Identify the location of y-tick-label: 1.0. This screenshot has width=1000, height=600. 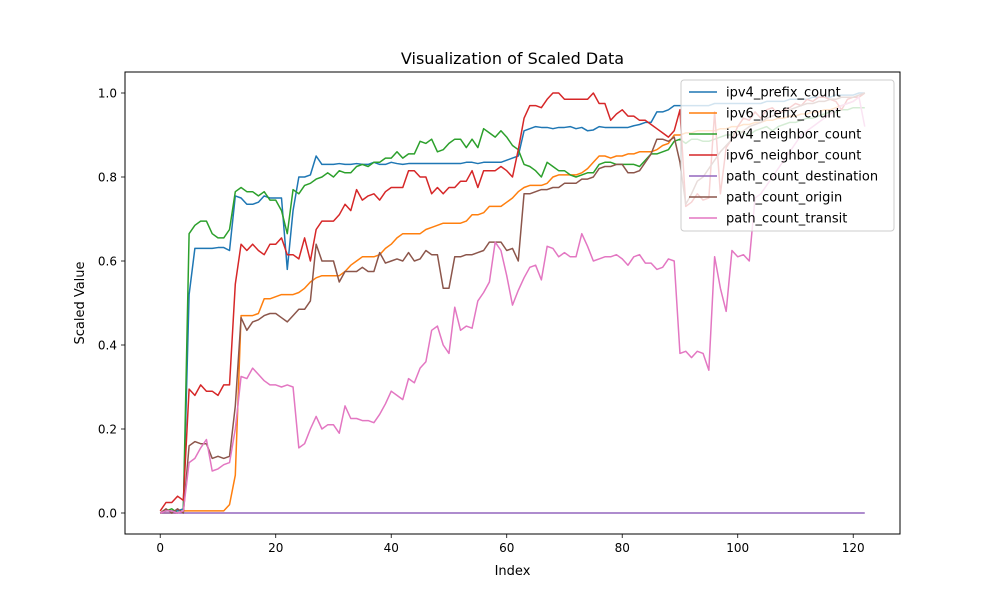
(107, 94).